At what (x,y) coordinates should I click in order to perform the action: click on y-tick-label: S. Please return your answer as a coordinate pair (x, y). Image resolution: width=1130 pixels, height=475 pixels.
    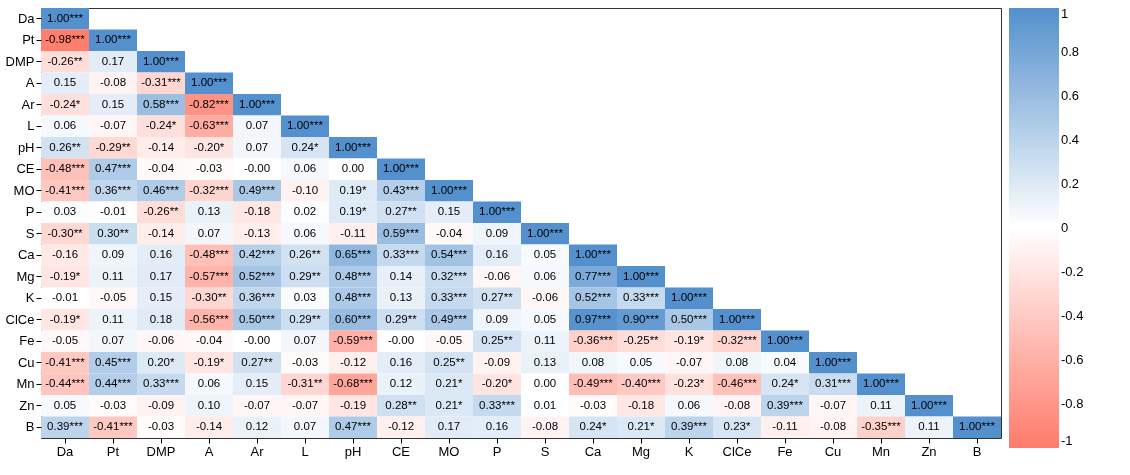
    Looking at the image, I should click on (30, 233).